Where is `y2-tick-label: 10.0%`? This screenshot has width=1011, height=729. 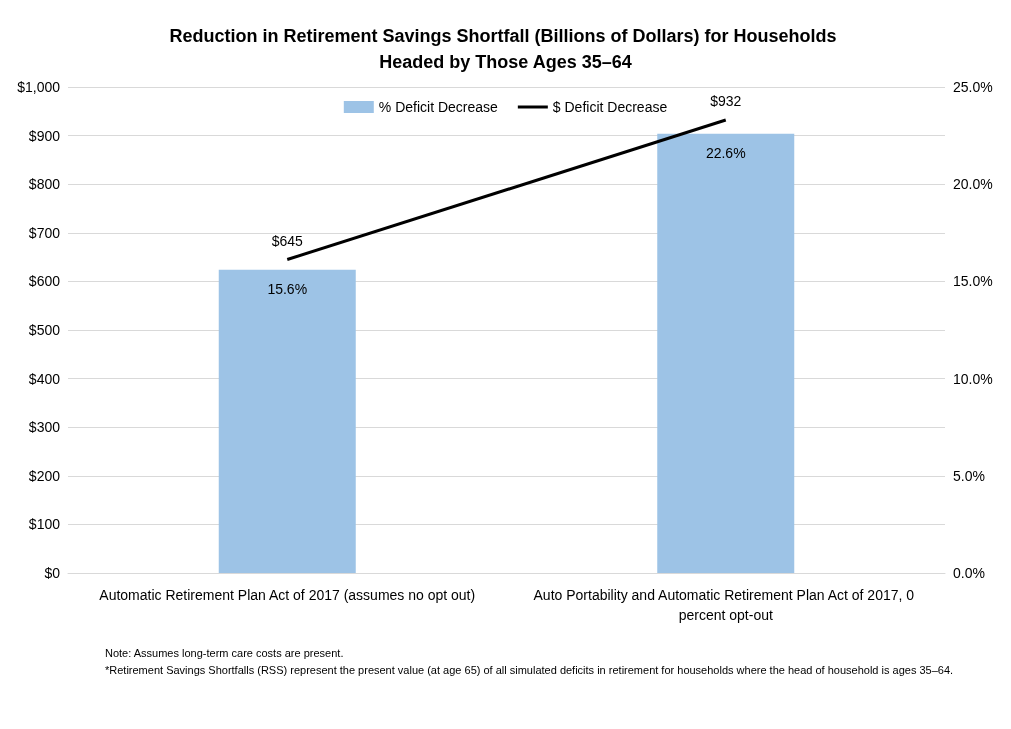 y2-tick-label: 10.0% is located at coordinates (973, 378).